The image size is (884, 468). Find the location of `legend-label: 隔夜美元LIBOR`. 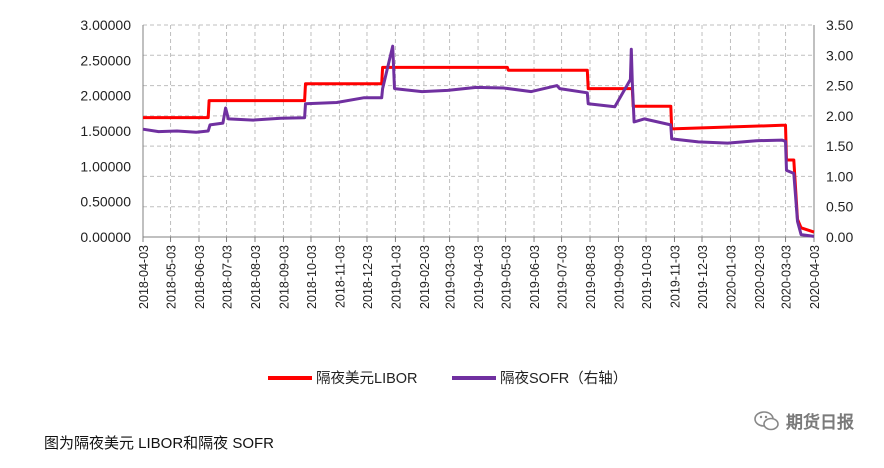

legend-label: 隔夜美元LIBOR is located at coordinates (367, 378).